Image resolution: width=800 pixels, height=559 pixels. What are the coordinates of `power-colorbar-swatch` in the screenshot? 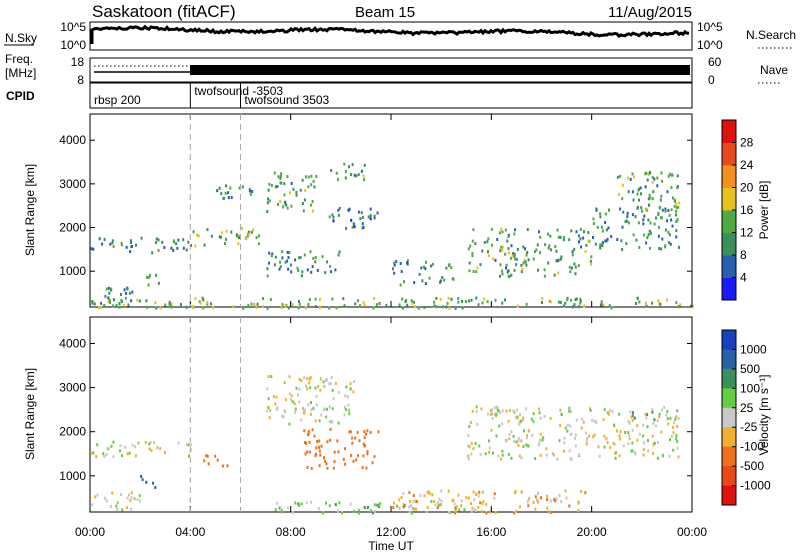 It's located at (729, 266).